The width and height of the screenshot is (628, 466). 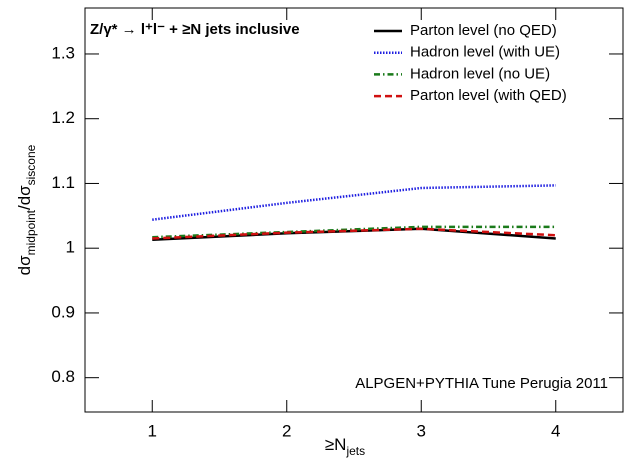 I want to click on x-tick-label: 4, so click(x=555, y=430).